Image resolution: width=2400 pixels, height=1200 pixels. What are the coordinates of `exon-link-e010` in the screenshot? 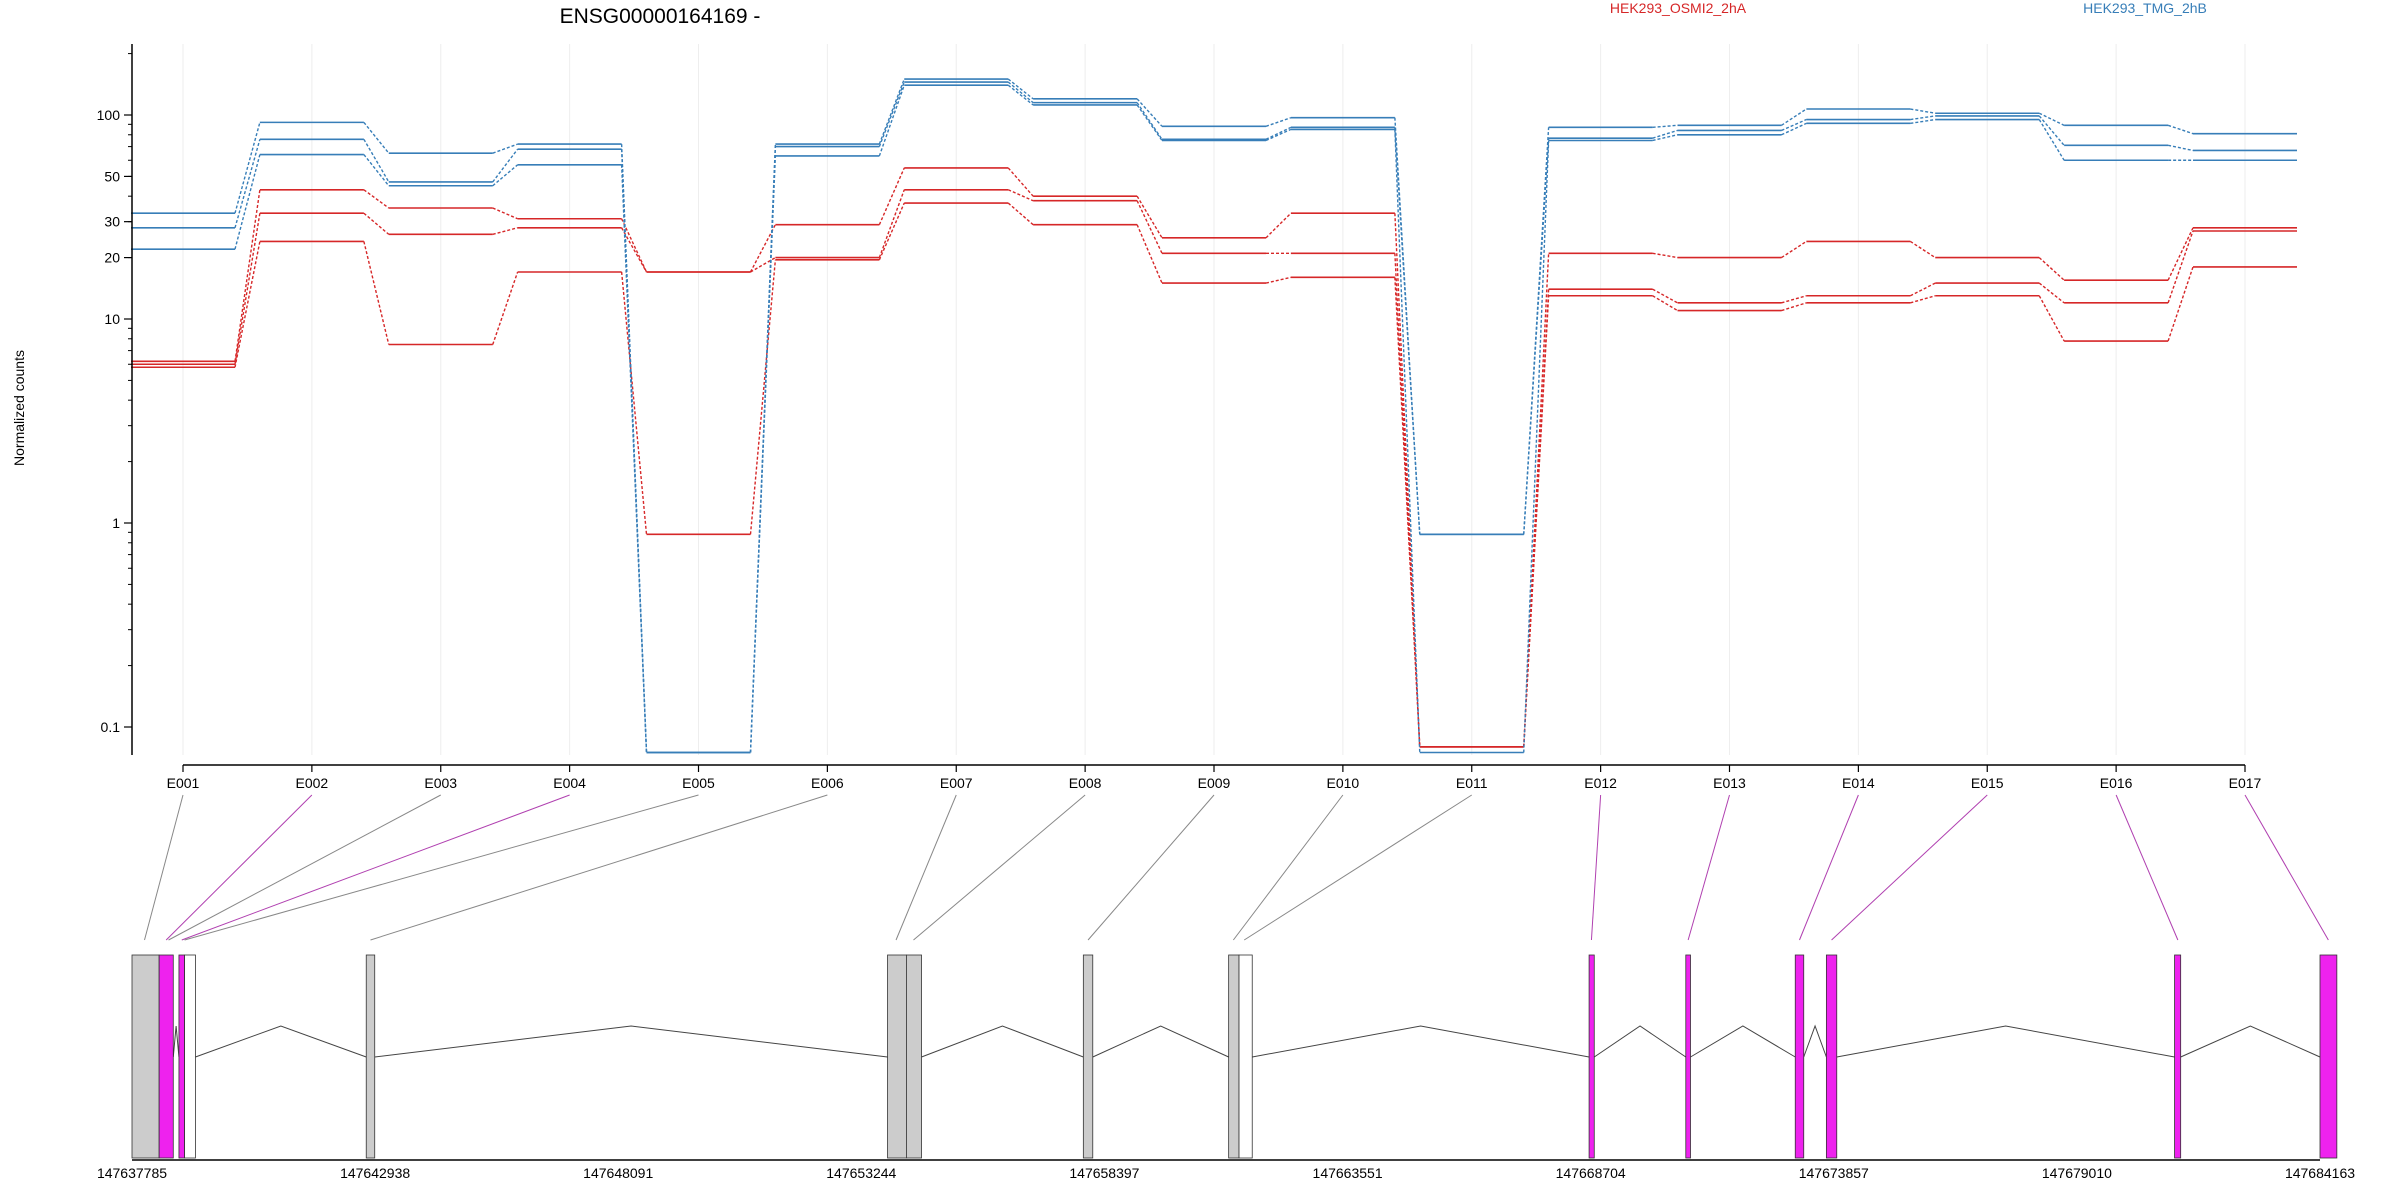 It's located at (1288, 867).